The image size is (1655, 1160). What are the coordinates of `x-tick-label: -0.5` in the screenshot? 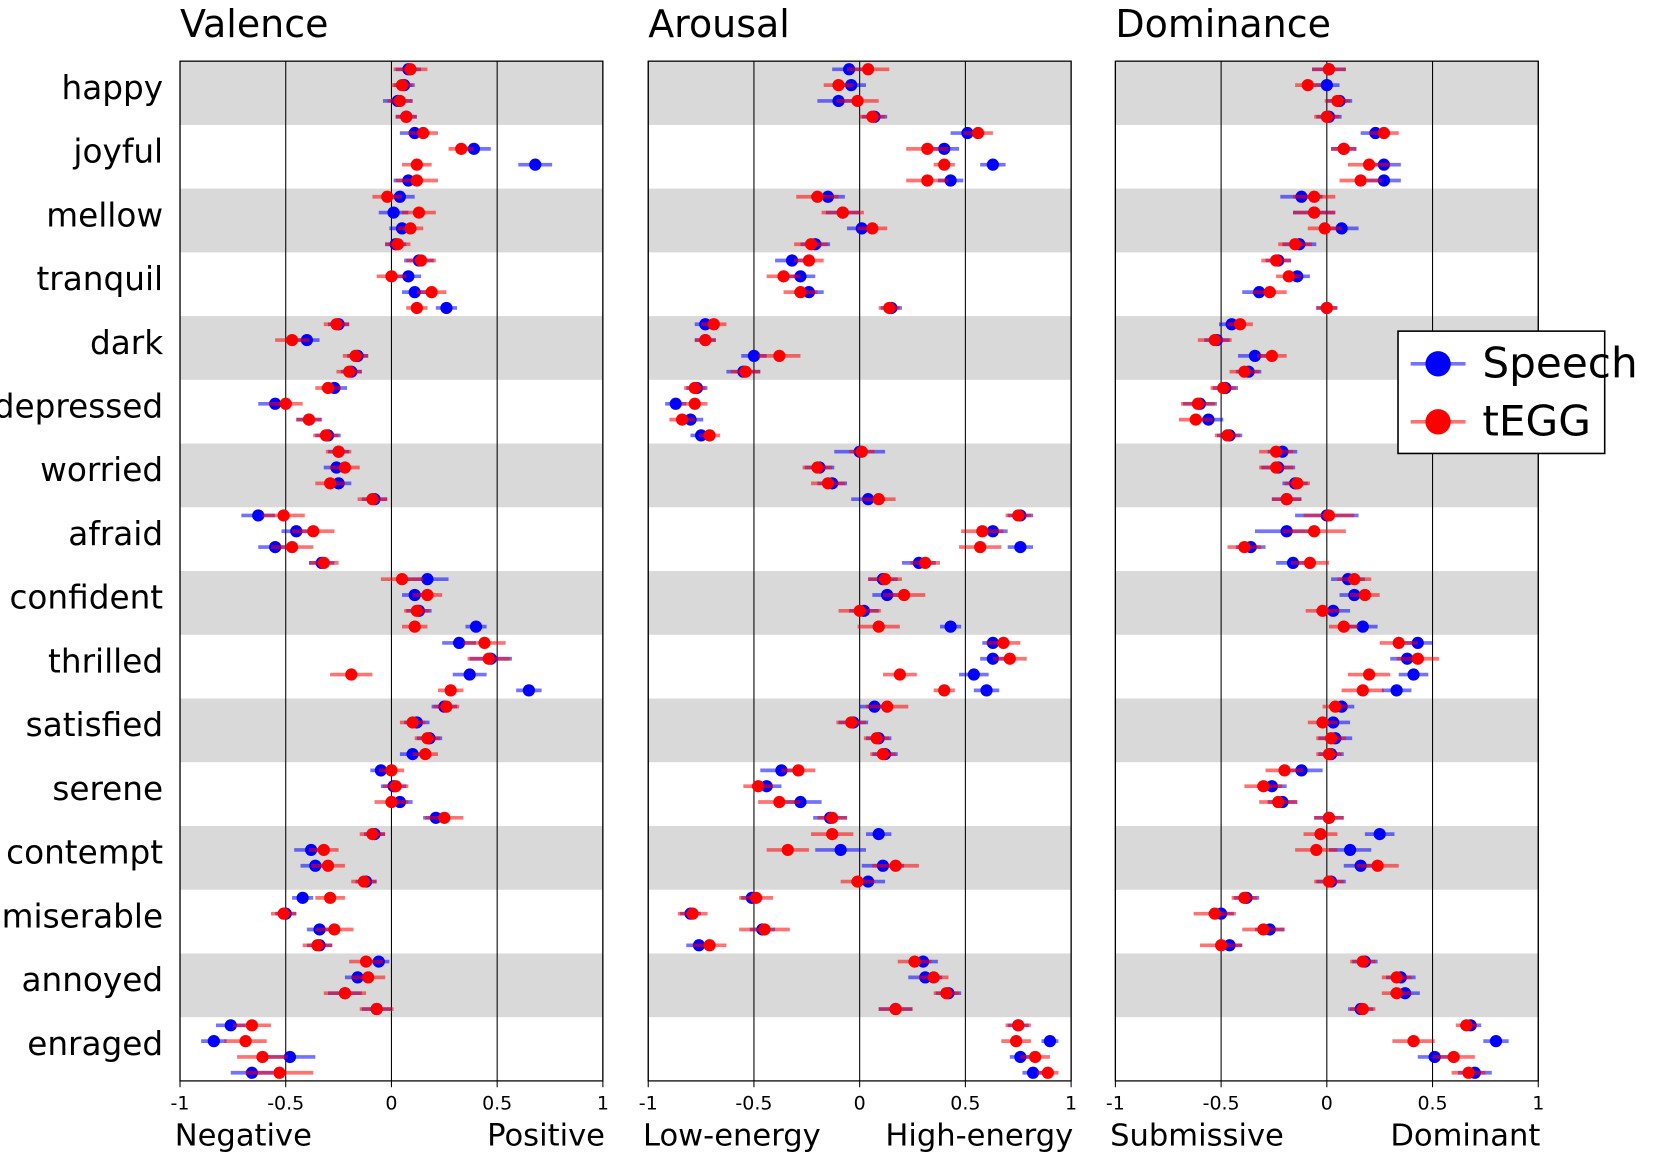 It's located at (1221, 1104).